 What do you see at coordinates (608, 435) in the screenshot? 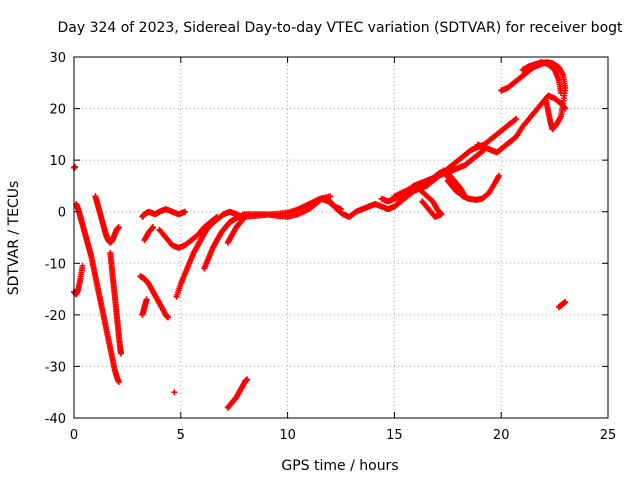
I see `x-tick-label: 25` at bounding box center [608, 435].